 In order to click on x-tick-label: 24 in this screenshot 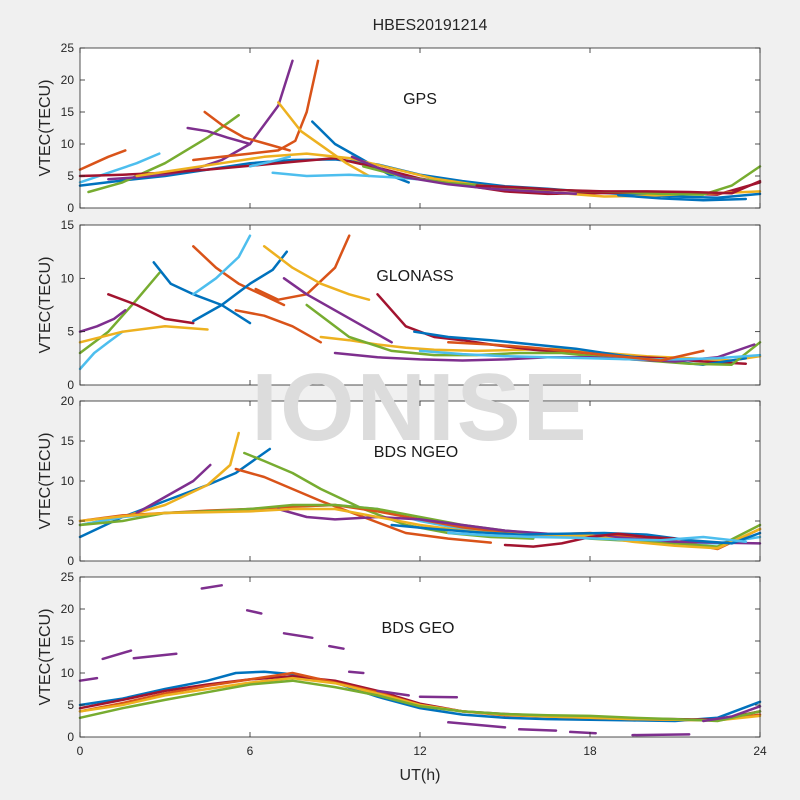, I will do `click(760, 751)`.